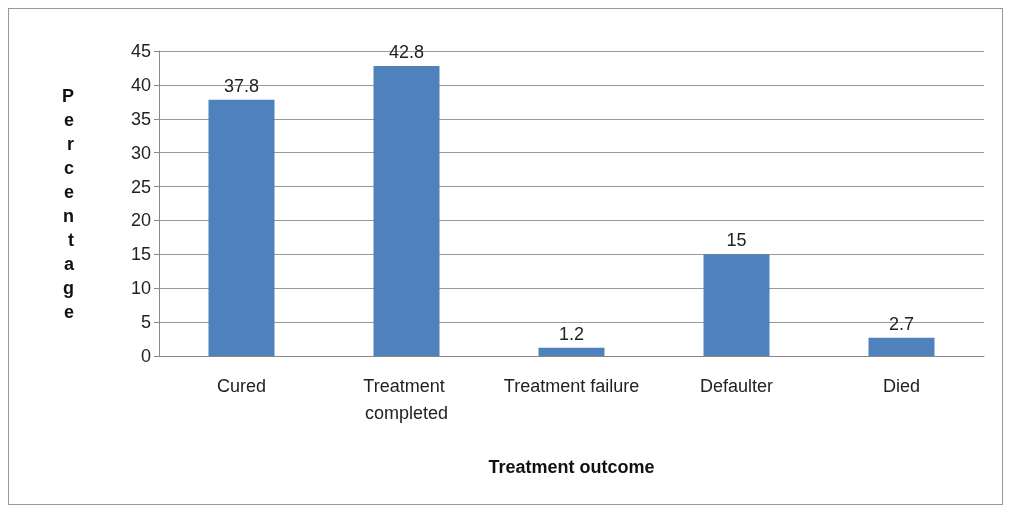 This screenshot has height=515, width=1013. What do you see at coordinates (406, 51) in the screenshot?
I see `data-label: 42.8` at bounding box center [406, 51].